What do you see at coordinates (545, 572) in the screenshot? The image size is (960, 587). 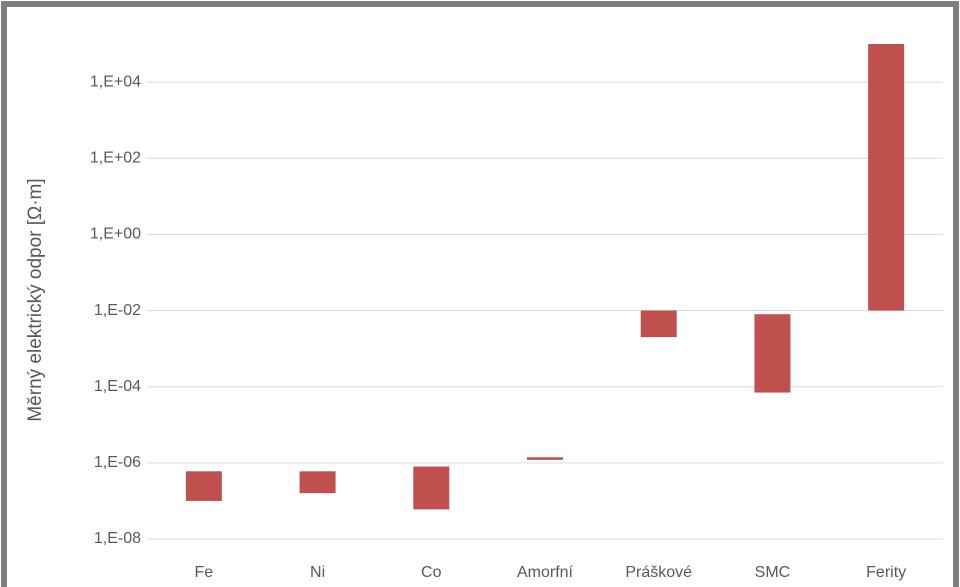 I see `x-tick-label: Amorfní` at bounding box center [545, 572].